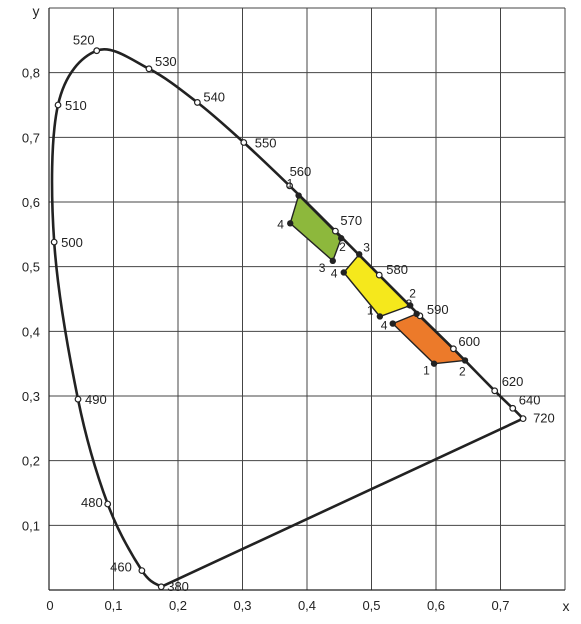 The height and width of the screenshot is (624, 581). I want to click on x-tick-label: 0,2, so click(178, 605).